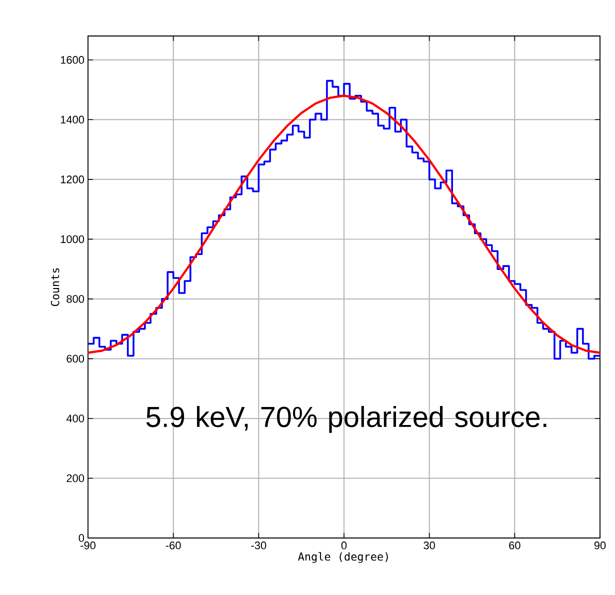 Image resolution: width=615 pixels, height=595 pixels. I want to click on y-tick-label: 1000, so click(72, 239).